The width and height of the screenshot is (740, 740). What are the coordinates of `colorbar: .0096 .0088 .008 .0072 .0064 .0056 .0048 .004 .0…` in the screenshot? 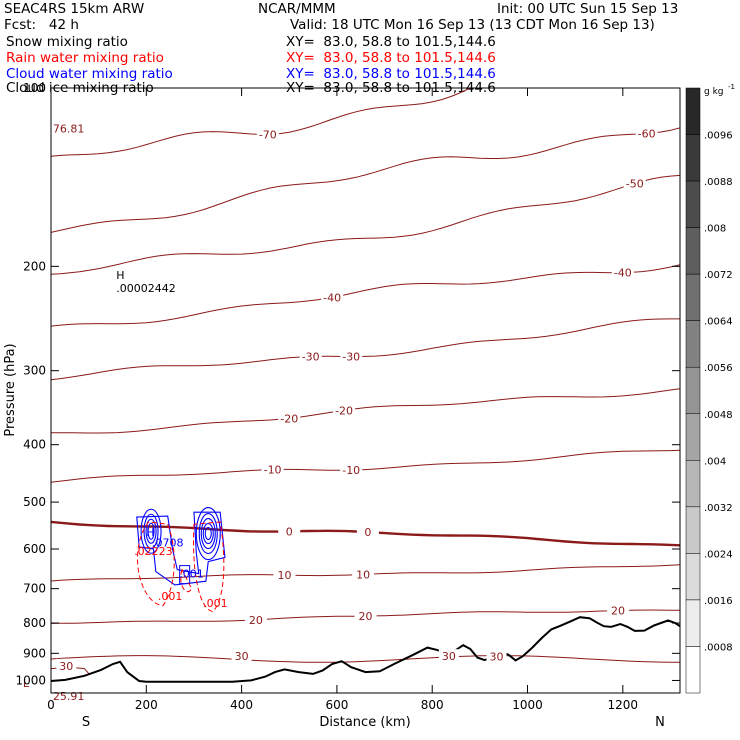 It's located at (710, 388).